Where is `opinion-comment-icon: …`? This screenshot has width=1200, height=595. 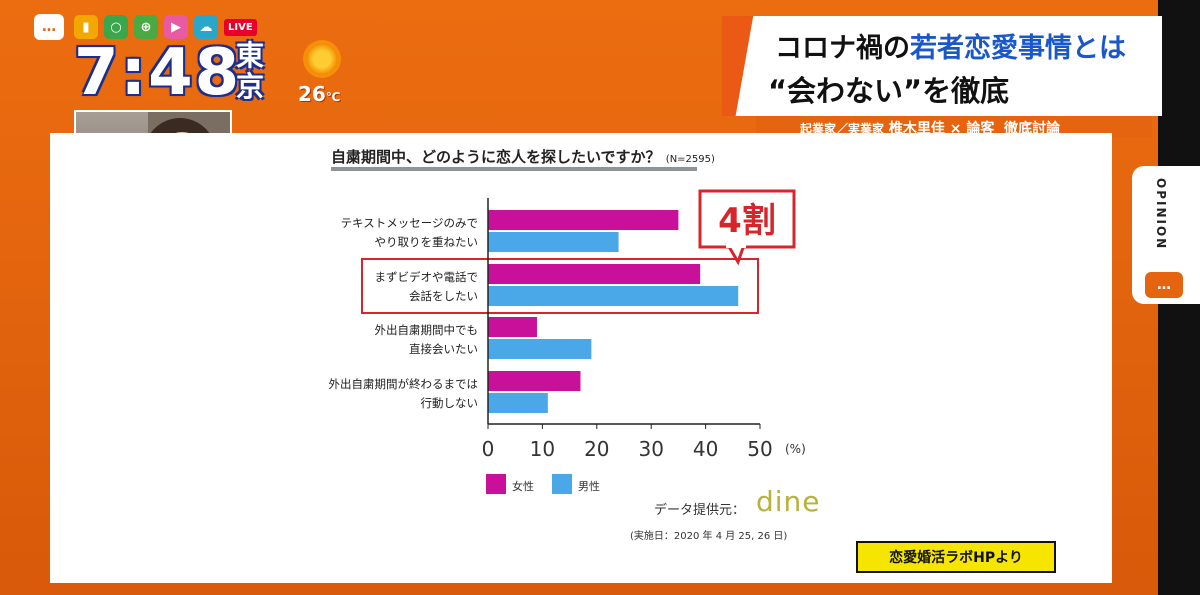 opinion-comment-icon: … is located at coordinates (1164, 285).